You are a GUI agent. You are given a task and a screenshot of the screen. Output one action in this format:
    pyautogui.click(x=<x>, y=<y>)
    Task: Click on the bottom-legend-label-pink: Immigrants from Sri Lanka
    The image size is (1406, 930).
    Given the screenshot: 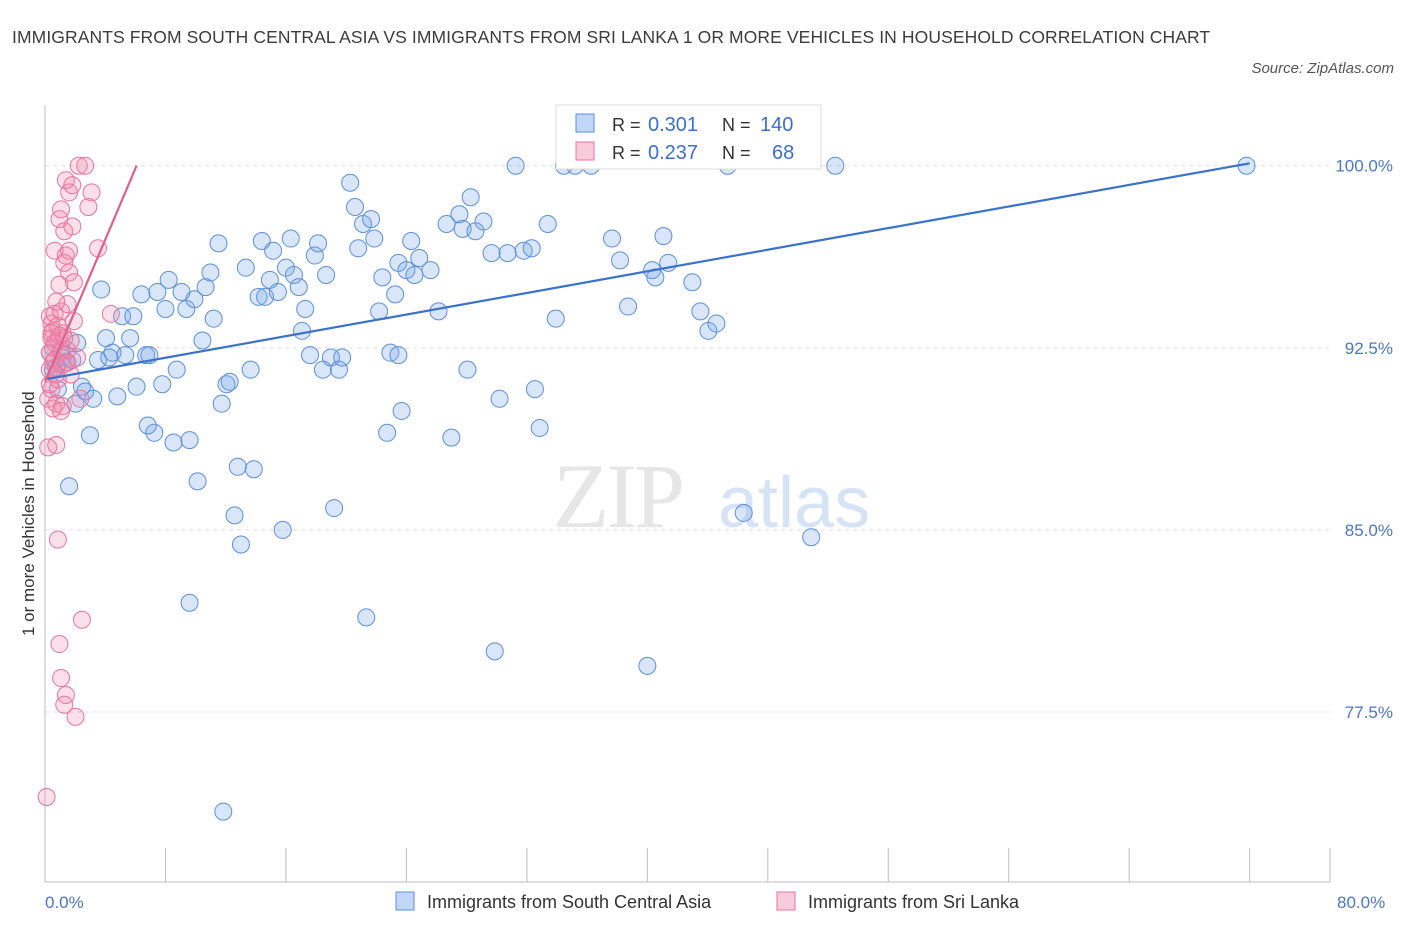 What is the action you would take?
    pyautogui.click(x=914, y=902)
    